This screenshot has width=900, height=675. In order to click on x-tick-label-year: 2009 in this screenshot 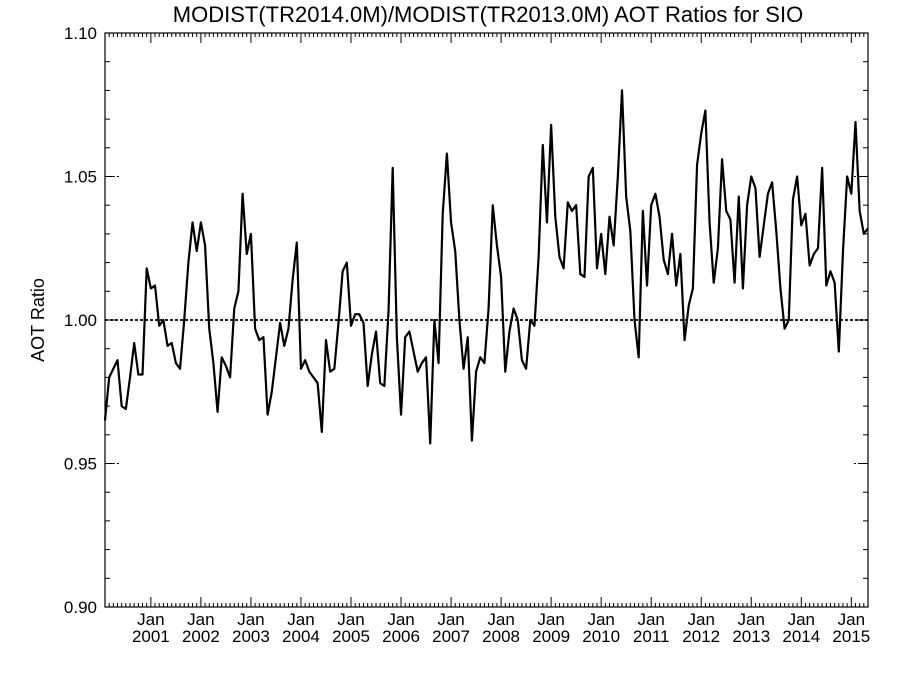, I will do `click(551, 636)`.